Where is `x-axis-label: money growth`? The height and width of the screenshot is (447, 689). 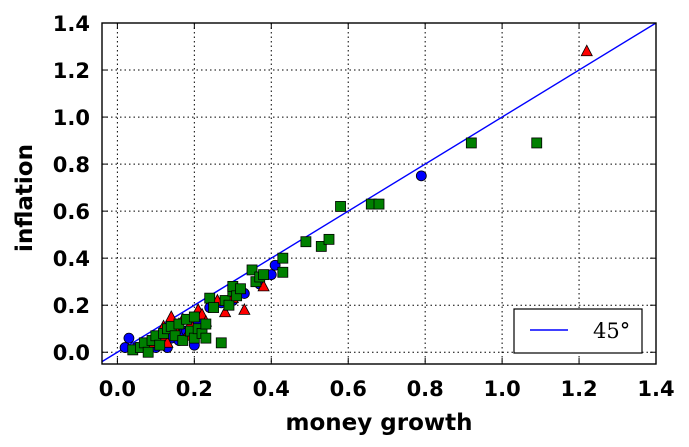
x-axis-label: money growth is located at coordinates (379, 423).